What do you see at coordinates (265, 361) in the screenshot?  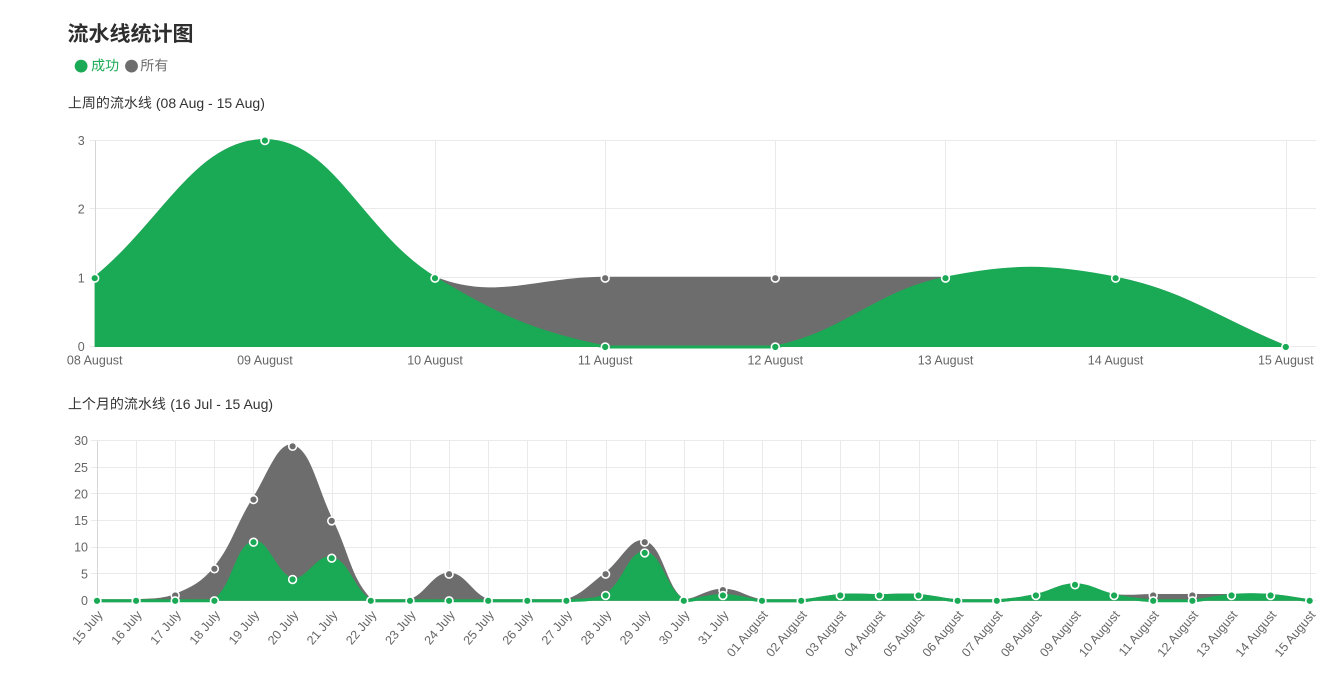 I see `svg-text: 09 August` at bounding box center [265, 361].